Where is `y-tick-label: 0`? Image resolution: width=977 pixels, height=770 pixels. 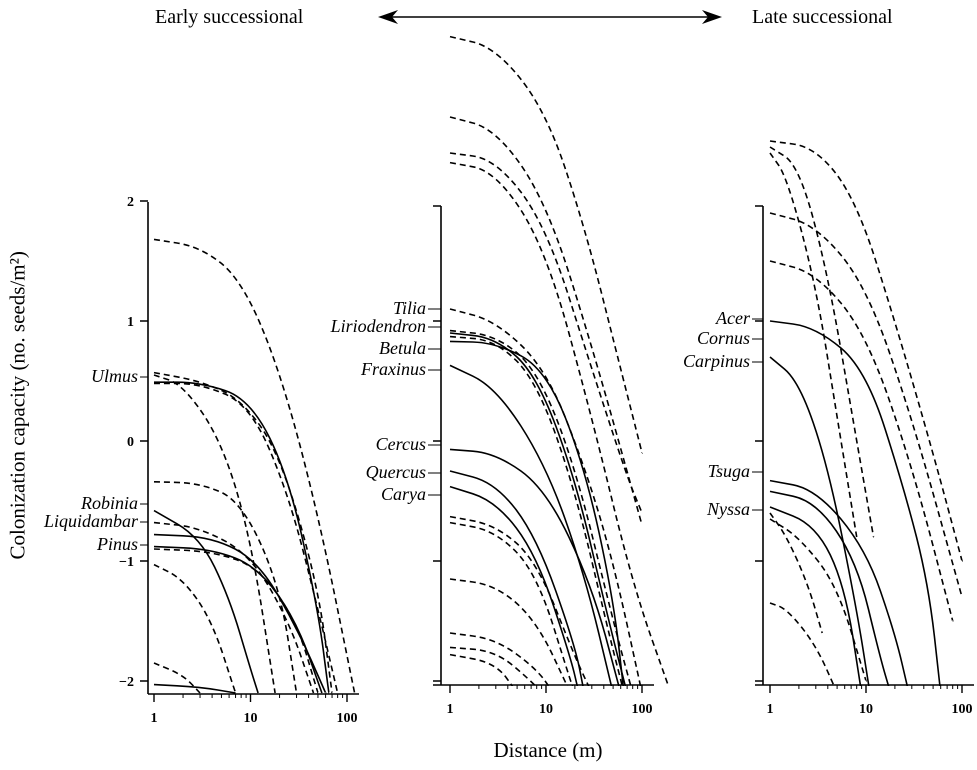 y-tick-label: 0 is located at coordinates (130, 442).